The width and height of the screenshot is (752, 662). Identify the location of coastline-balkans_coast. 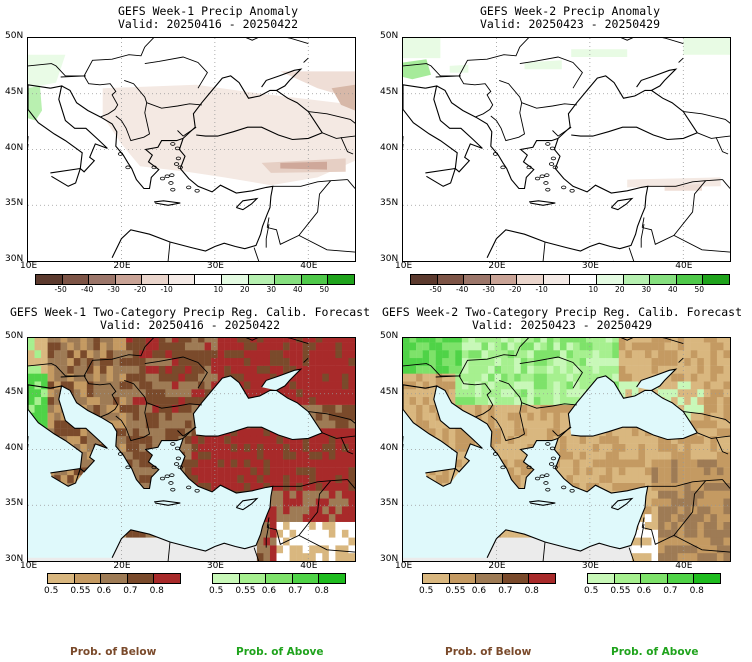
(122, 437).